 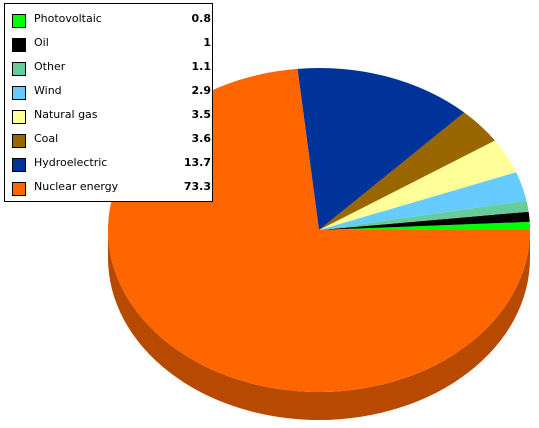 What do you see at coordinates (68, 18) in the screenshot?
I see `legend-label: Photovoltaic` at bounding box center [68, 18].